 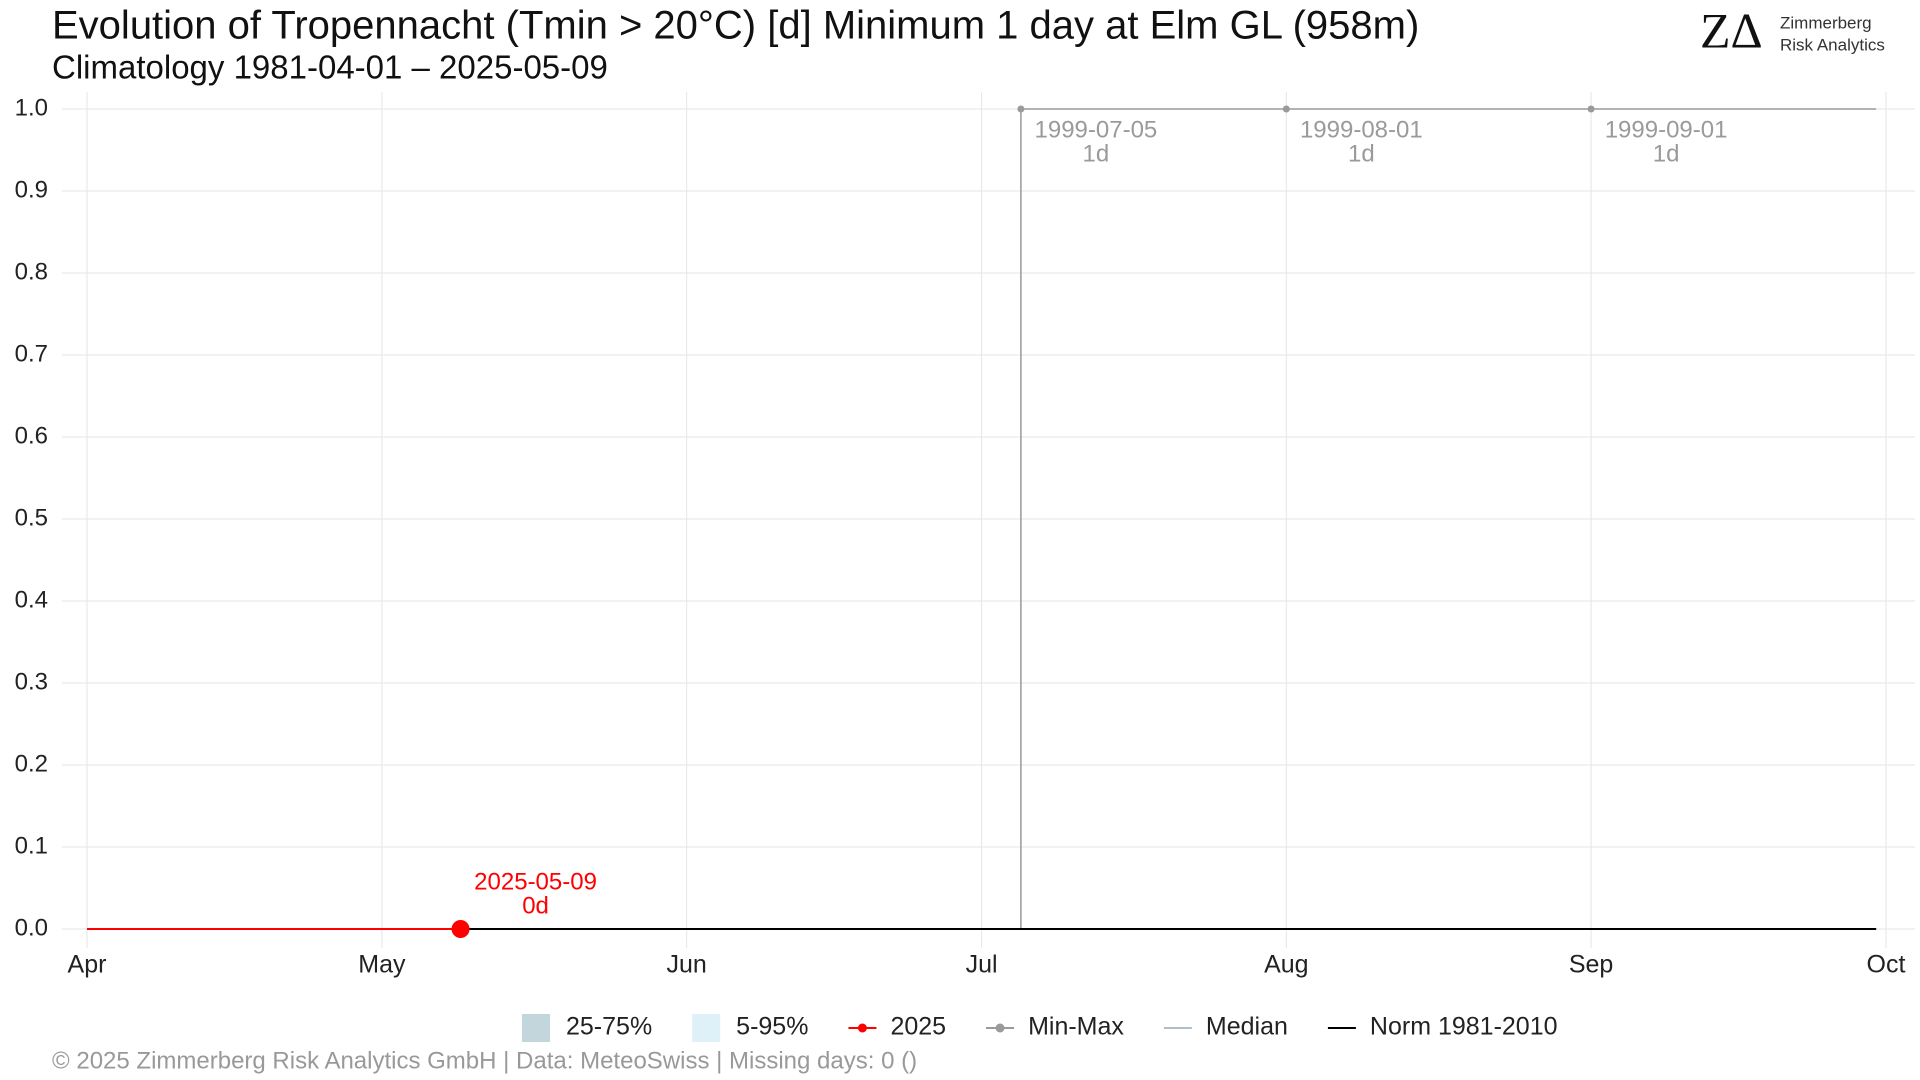 What do you see at coordinates (1464, 1027) in the screenshot?
I see `legend-label: Norm 1981-2010` at bounding box center [1464, 1027].